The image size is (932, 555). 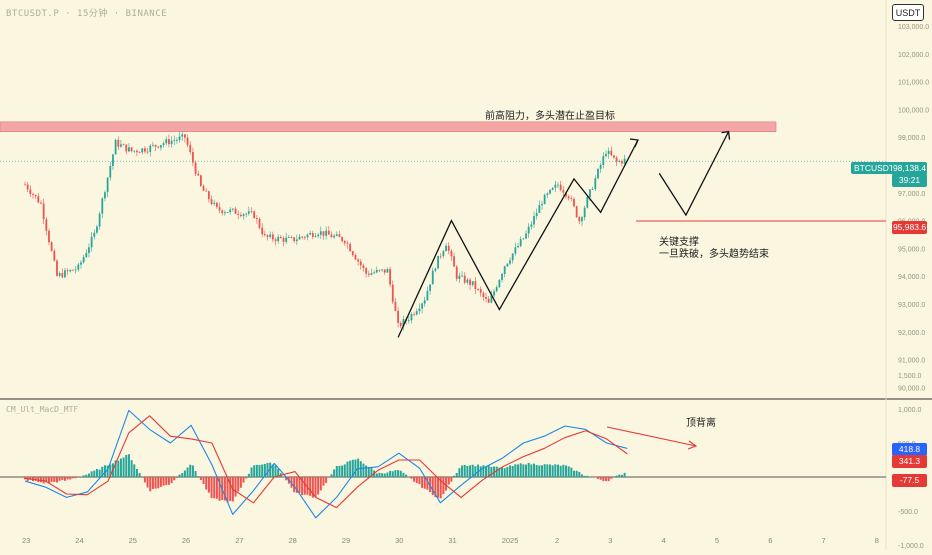 What do you see at coordinates (26, 540) in the screenshot?
I see `date-tick-label: 23` at bounding box center [26, 540].